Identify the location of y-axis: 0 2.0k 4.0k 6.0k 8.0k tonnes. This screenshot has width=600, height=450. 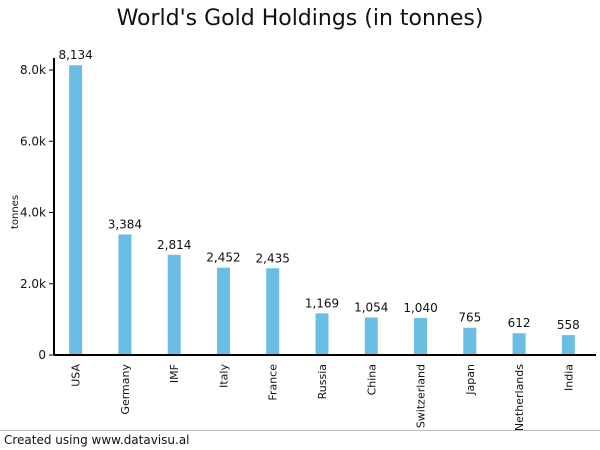
(32, 210).